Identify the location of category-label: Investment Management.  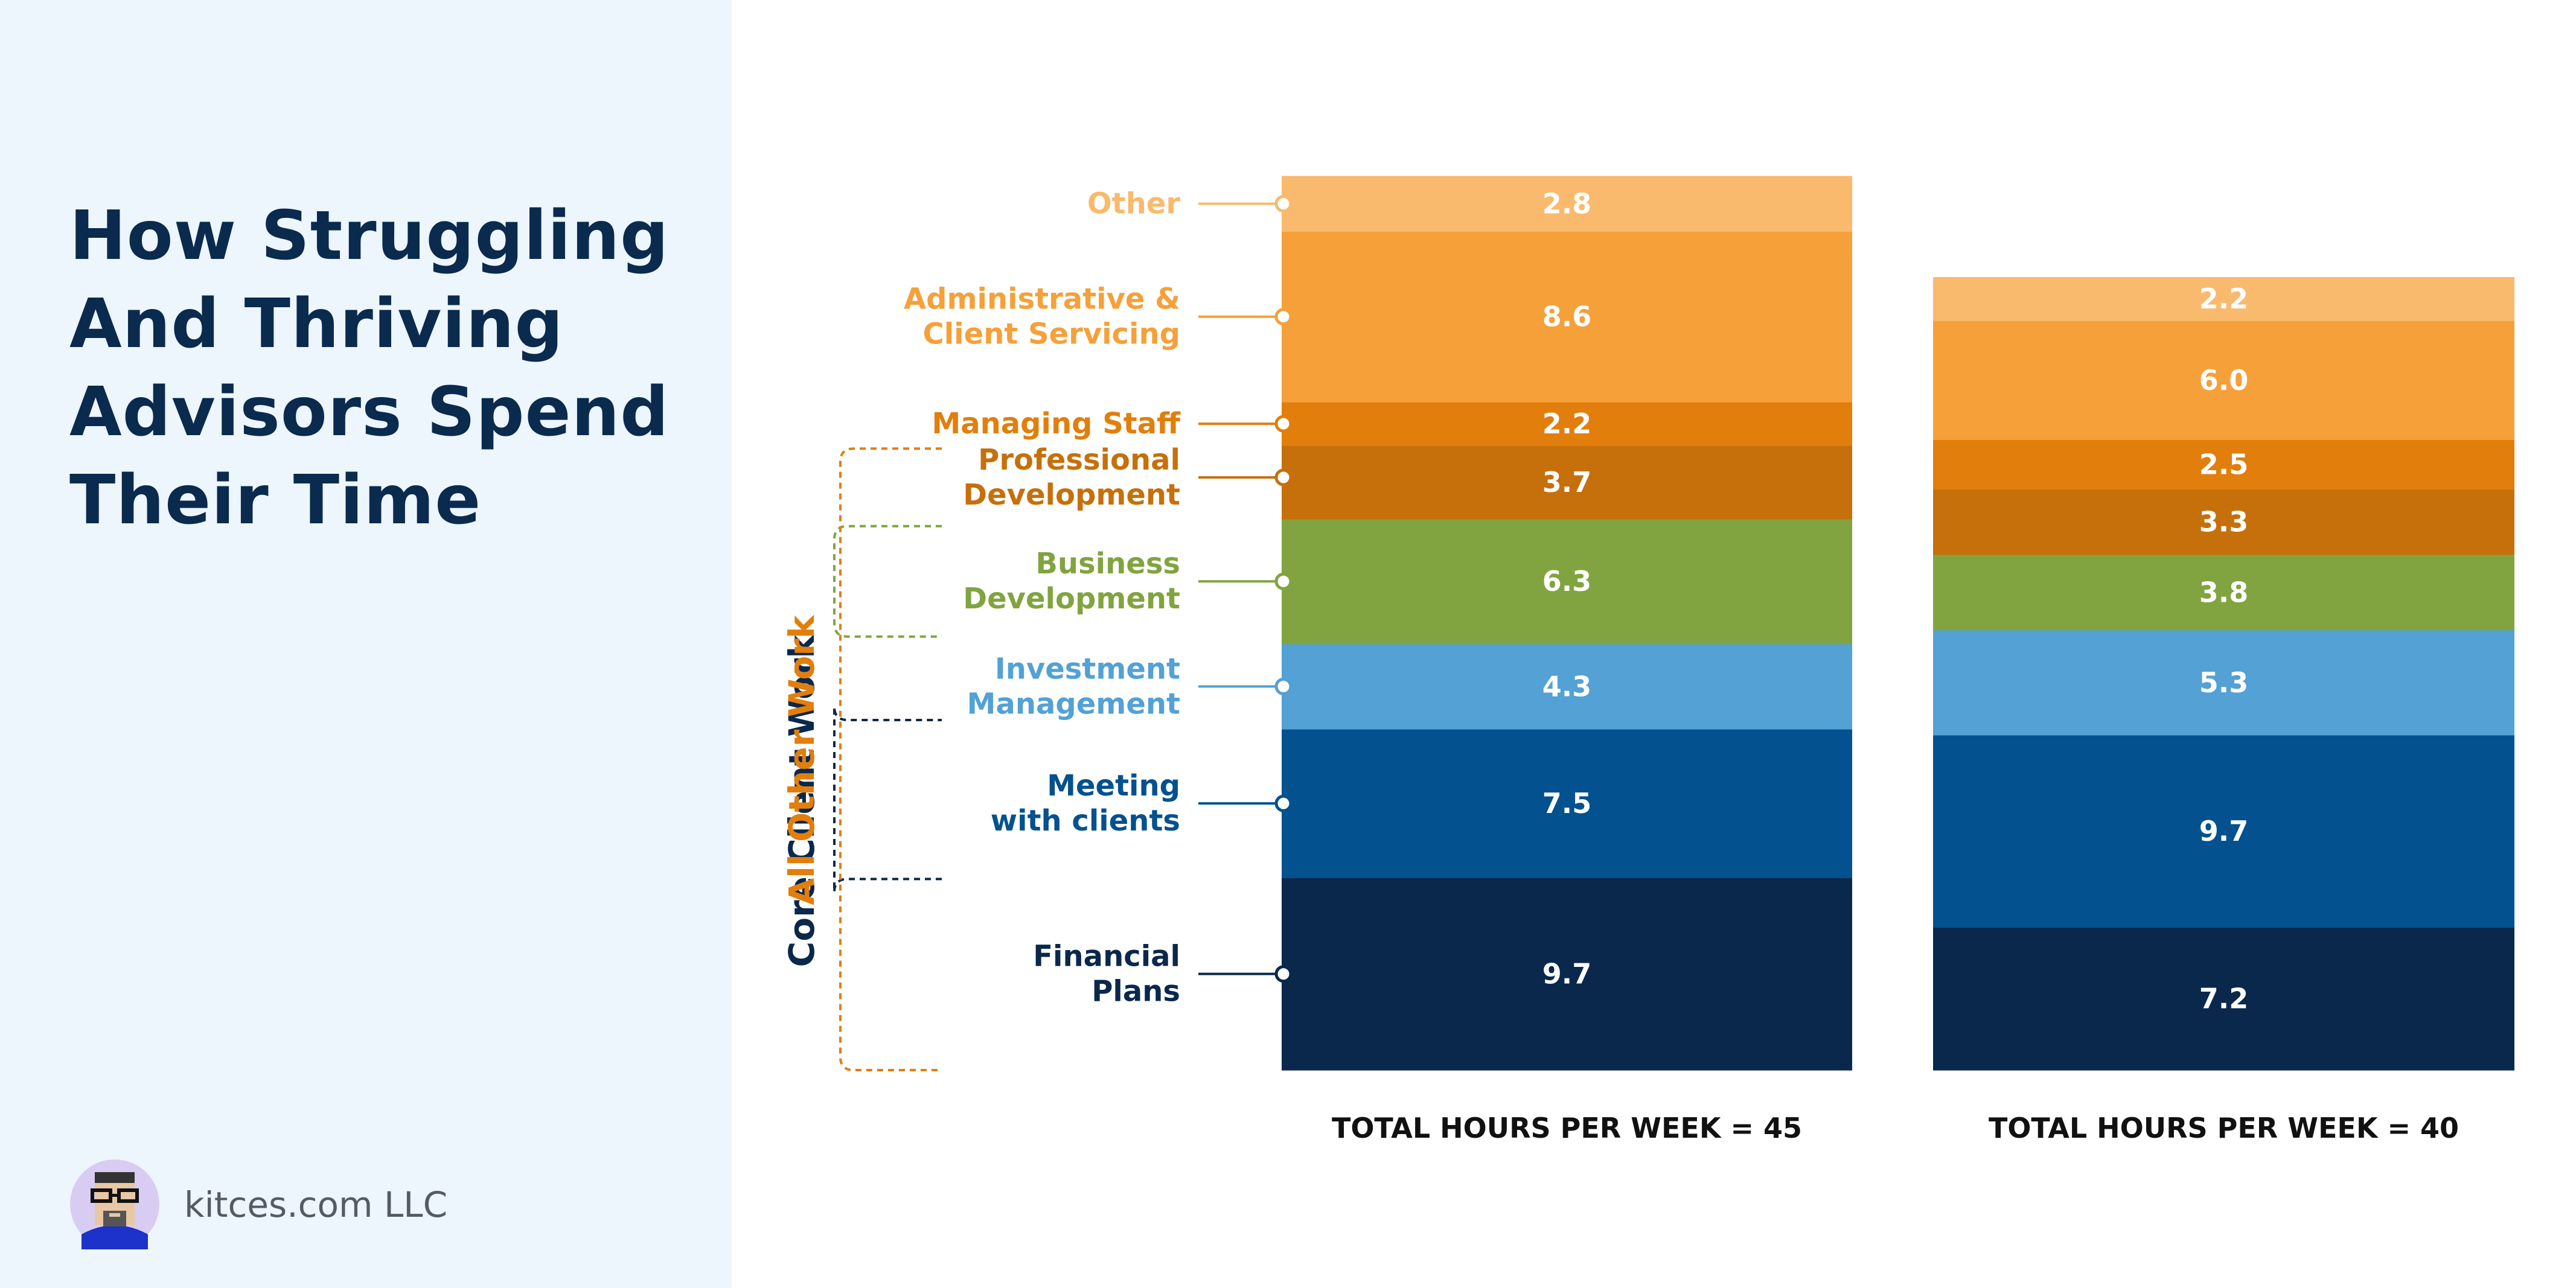
(1073, 686).